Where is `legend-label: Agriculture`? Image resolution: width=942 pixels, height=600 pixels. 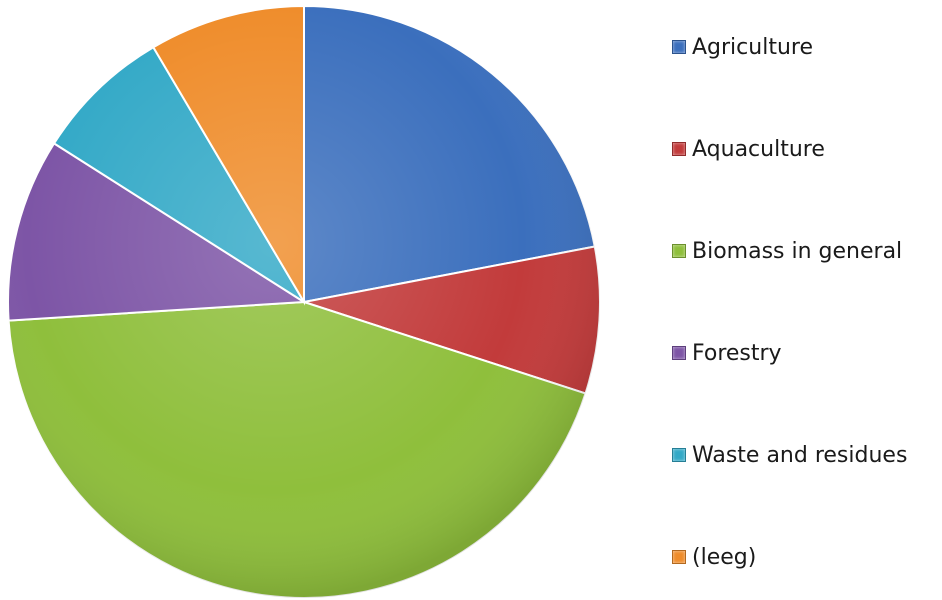
legend-label: Agriculture is located at coordinates (752, 47).